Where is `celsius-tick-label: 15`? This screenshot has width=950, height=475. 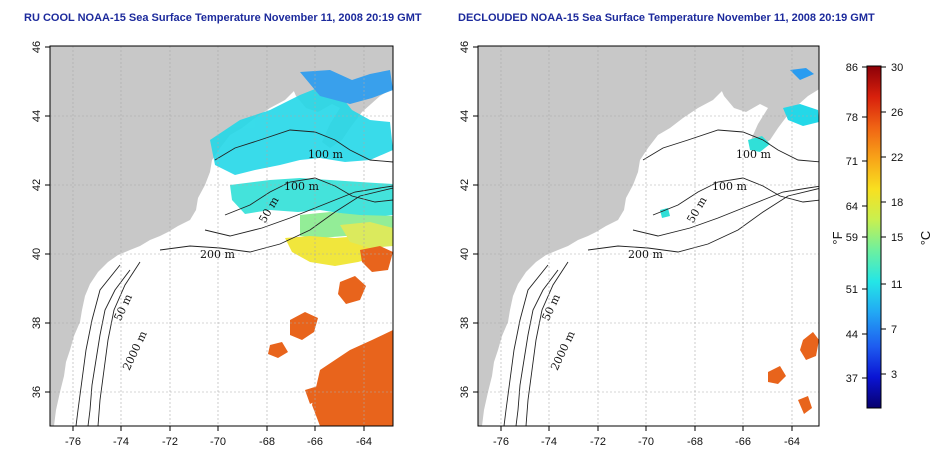 celsius-tick-label: 15 is located at coordinates (897, 238).